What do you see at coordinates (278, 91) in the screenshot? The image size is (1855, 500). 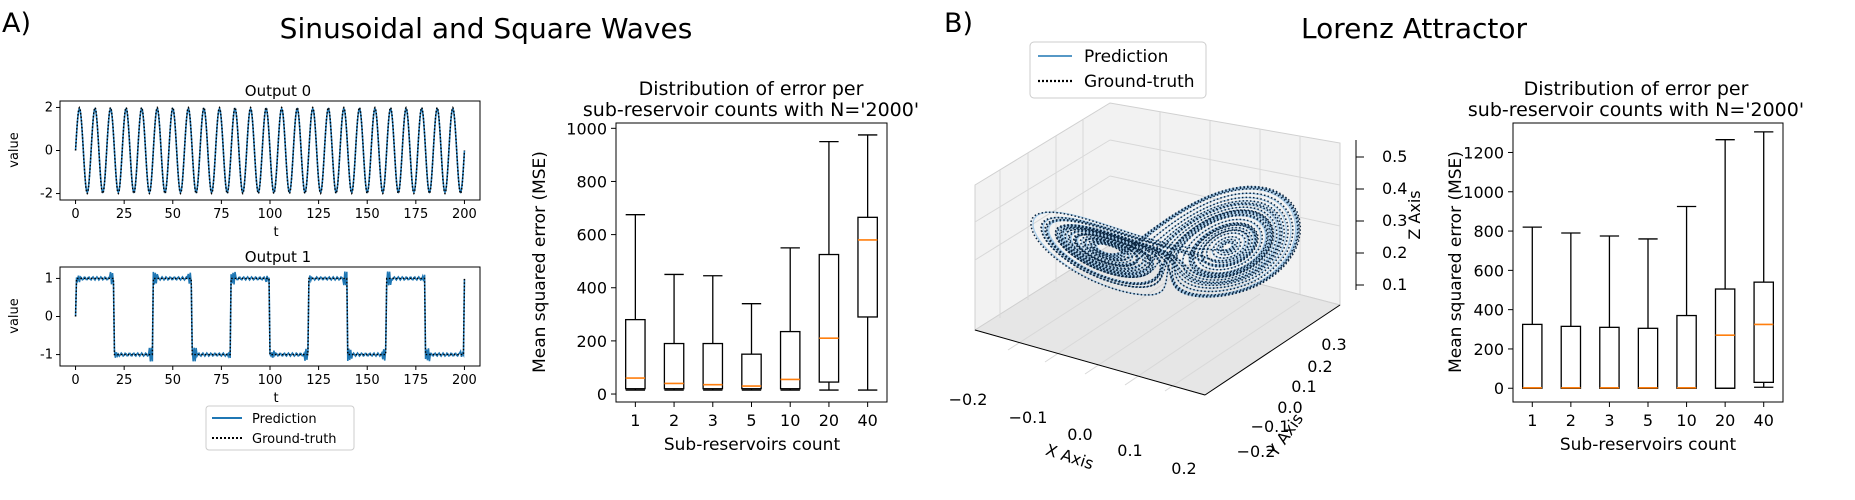 I see `output0-title: Output 0` at bounding box center [278, 91].